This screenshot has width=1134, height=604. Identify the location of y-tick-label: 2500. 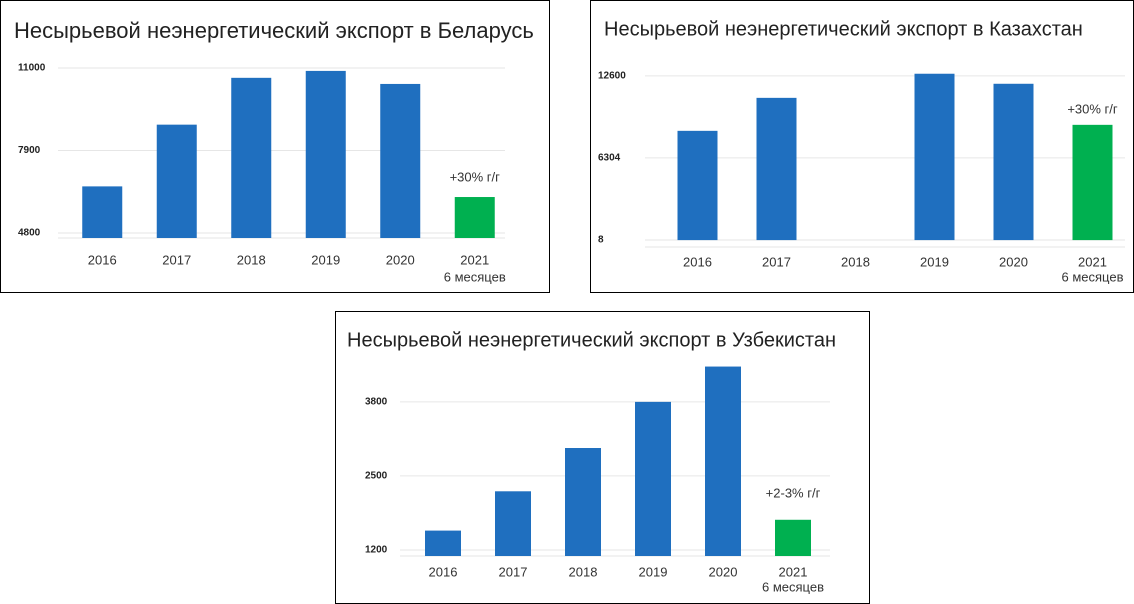
(376, 476).